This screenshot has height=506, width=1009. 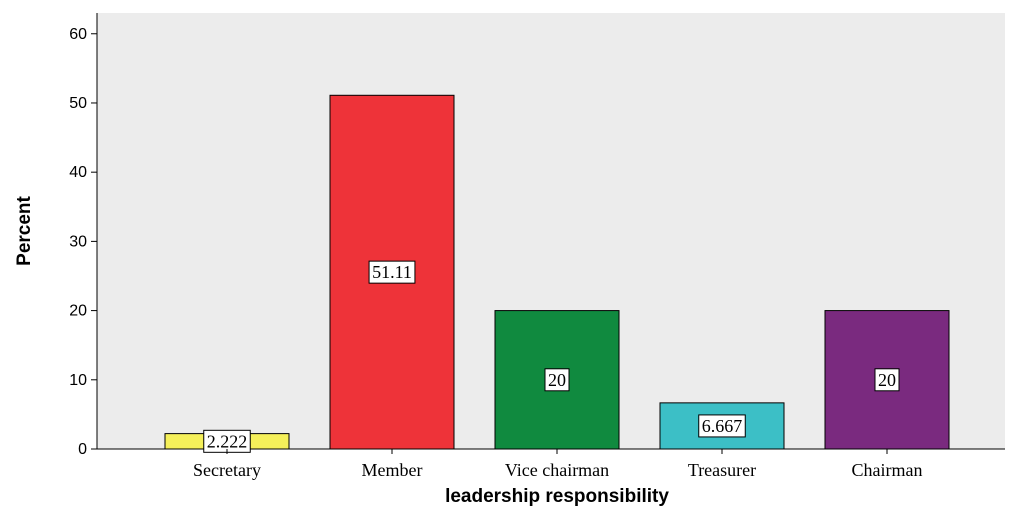 What do you see at coordinates (227, 441) in the screenshot?
I see `data-label: 2.222` at bounding box center [227, 441].